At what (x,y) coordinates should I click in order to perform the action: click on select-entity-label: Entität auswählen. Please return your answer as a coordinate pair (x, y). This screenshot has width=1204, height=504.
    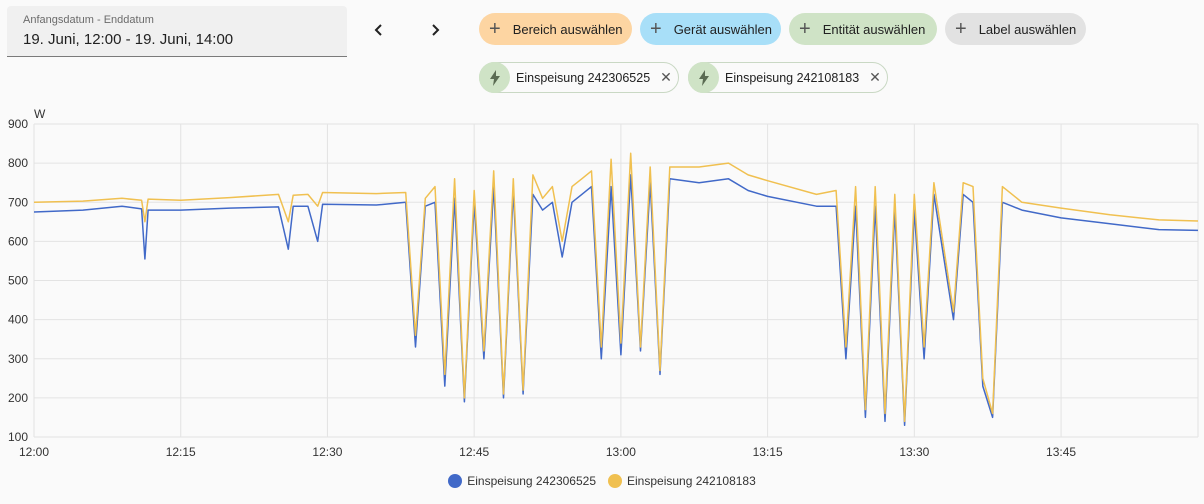
    Looking at the image, I should click on (874, 29).